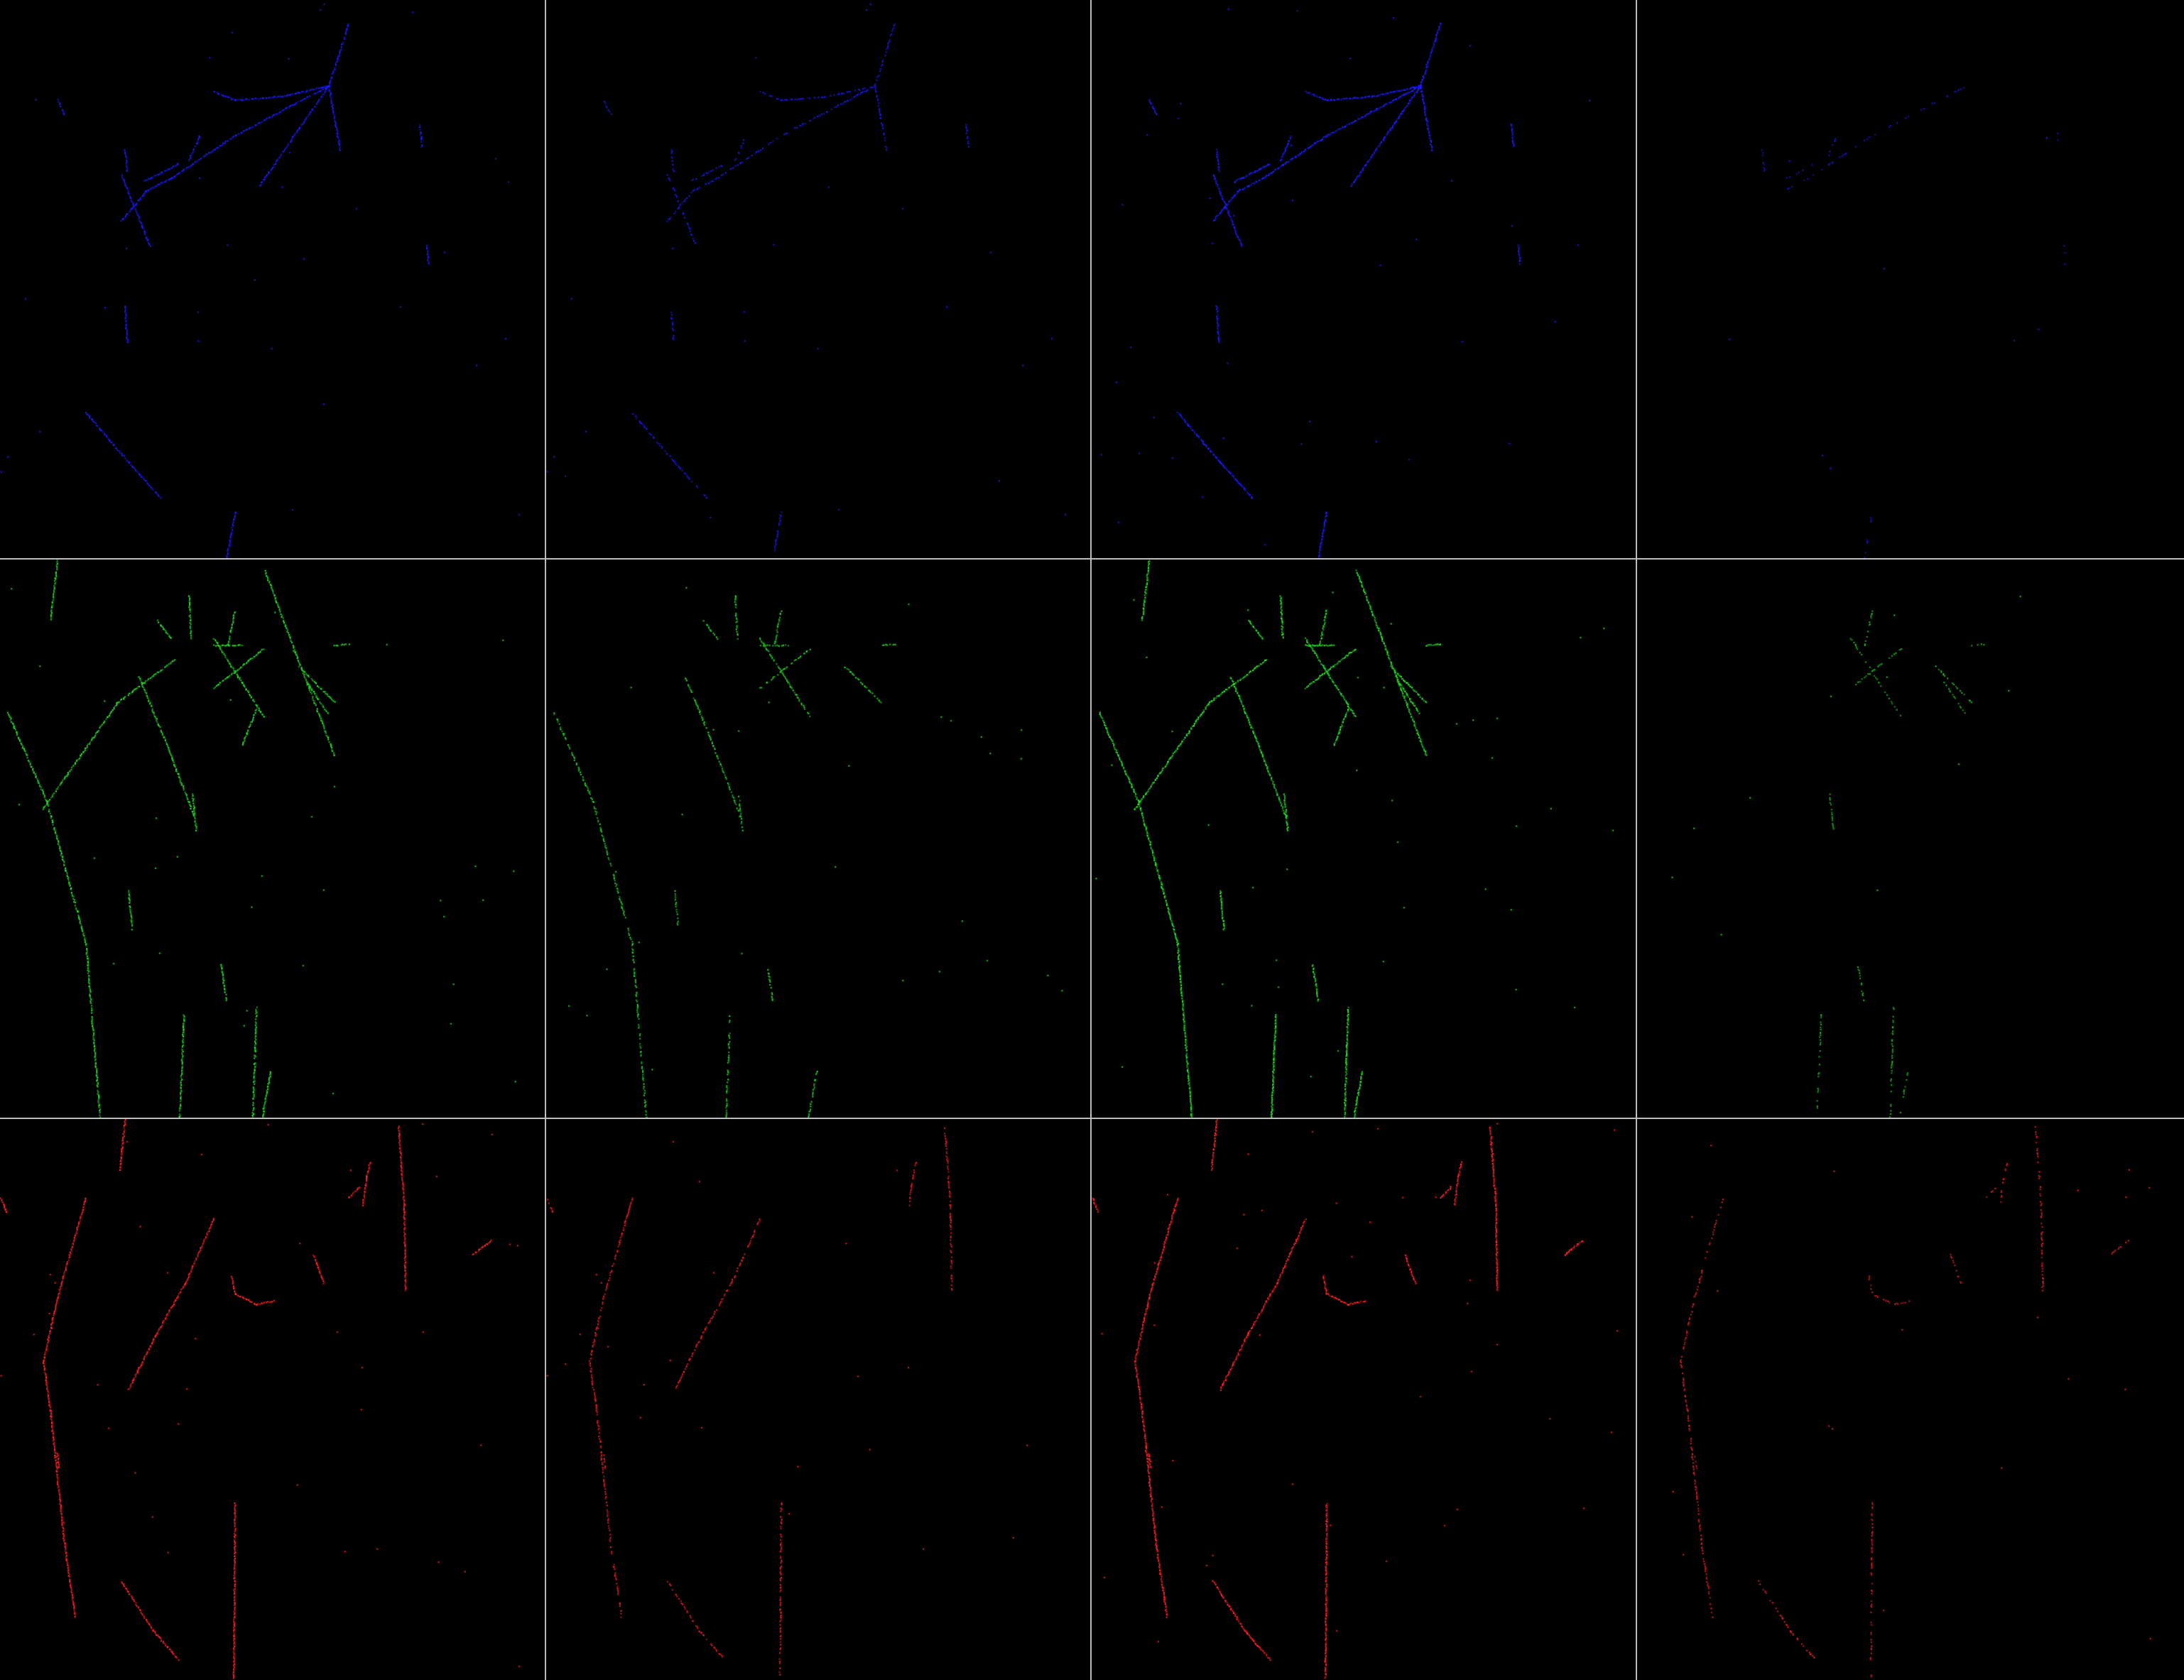 This screenshot has width=2184, height=1680. What do you see at coordinates (1889, 303) in the screenshot?
I see `noise-hits` at bounding box center [1889, 303].